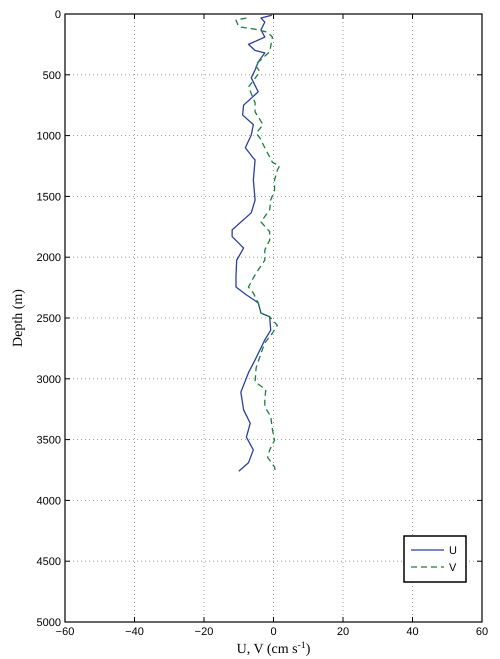  I want to click on x-tick-label: −60, so click(65, 632).